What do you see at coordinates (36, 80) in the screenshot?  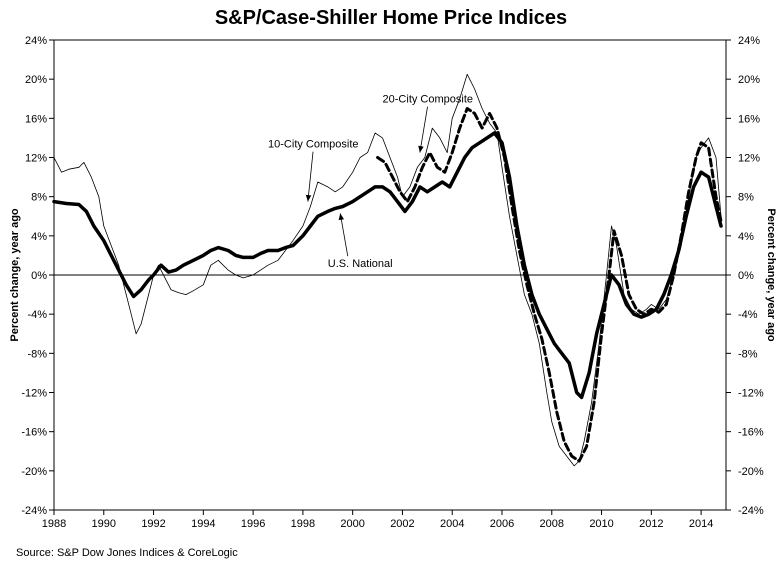 I see `y-tick-label-left: 20%` at bounding box center [36, 80].